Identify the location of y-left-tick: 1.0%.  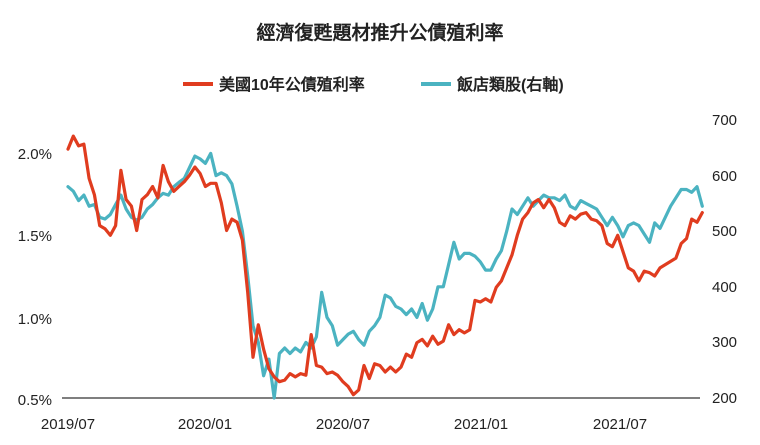
(35, 319).